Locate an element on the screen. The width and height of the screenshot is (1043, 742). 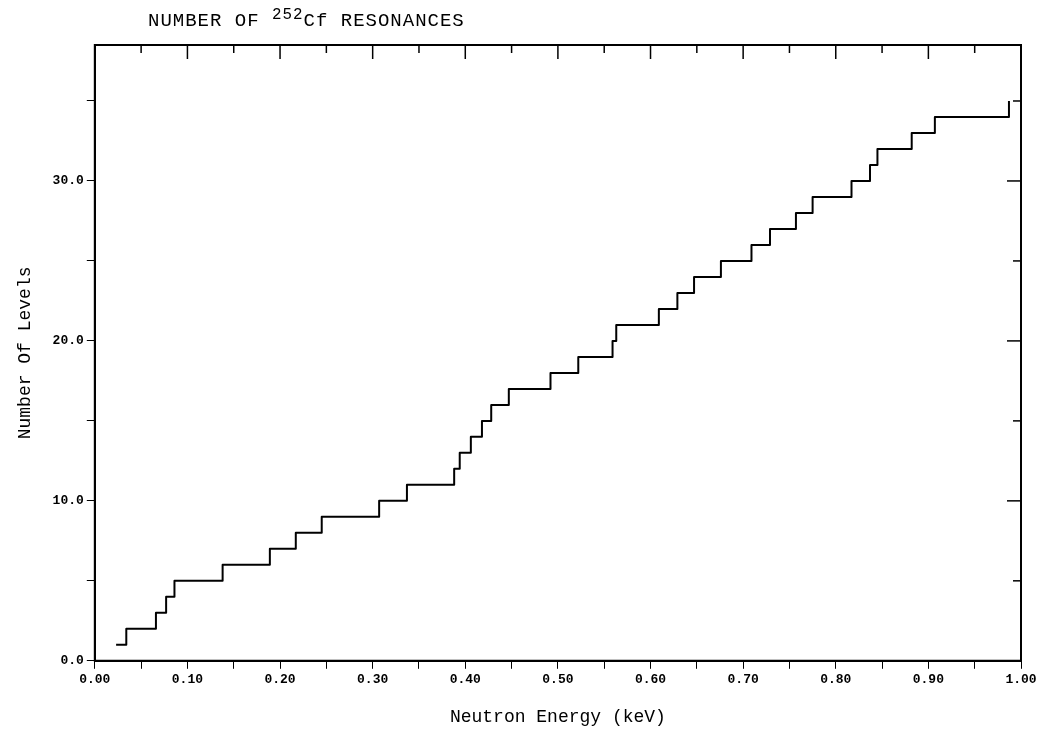
y-tick-label: 10.0 is located at coordinates (68, 501).